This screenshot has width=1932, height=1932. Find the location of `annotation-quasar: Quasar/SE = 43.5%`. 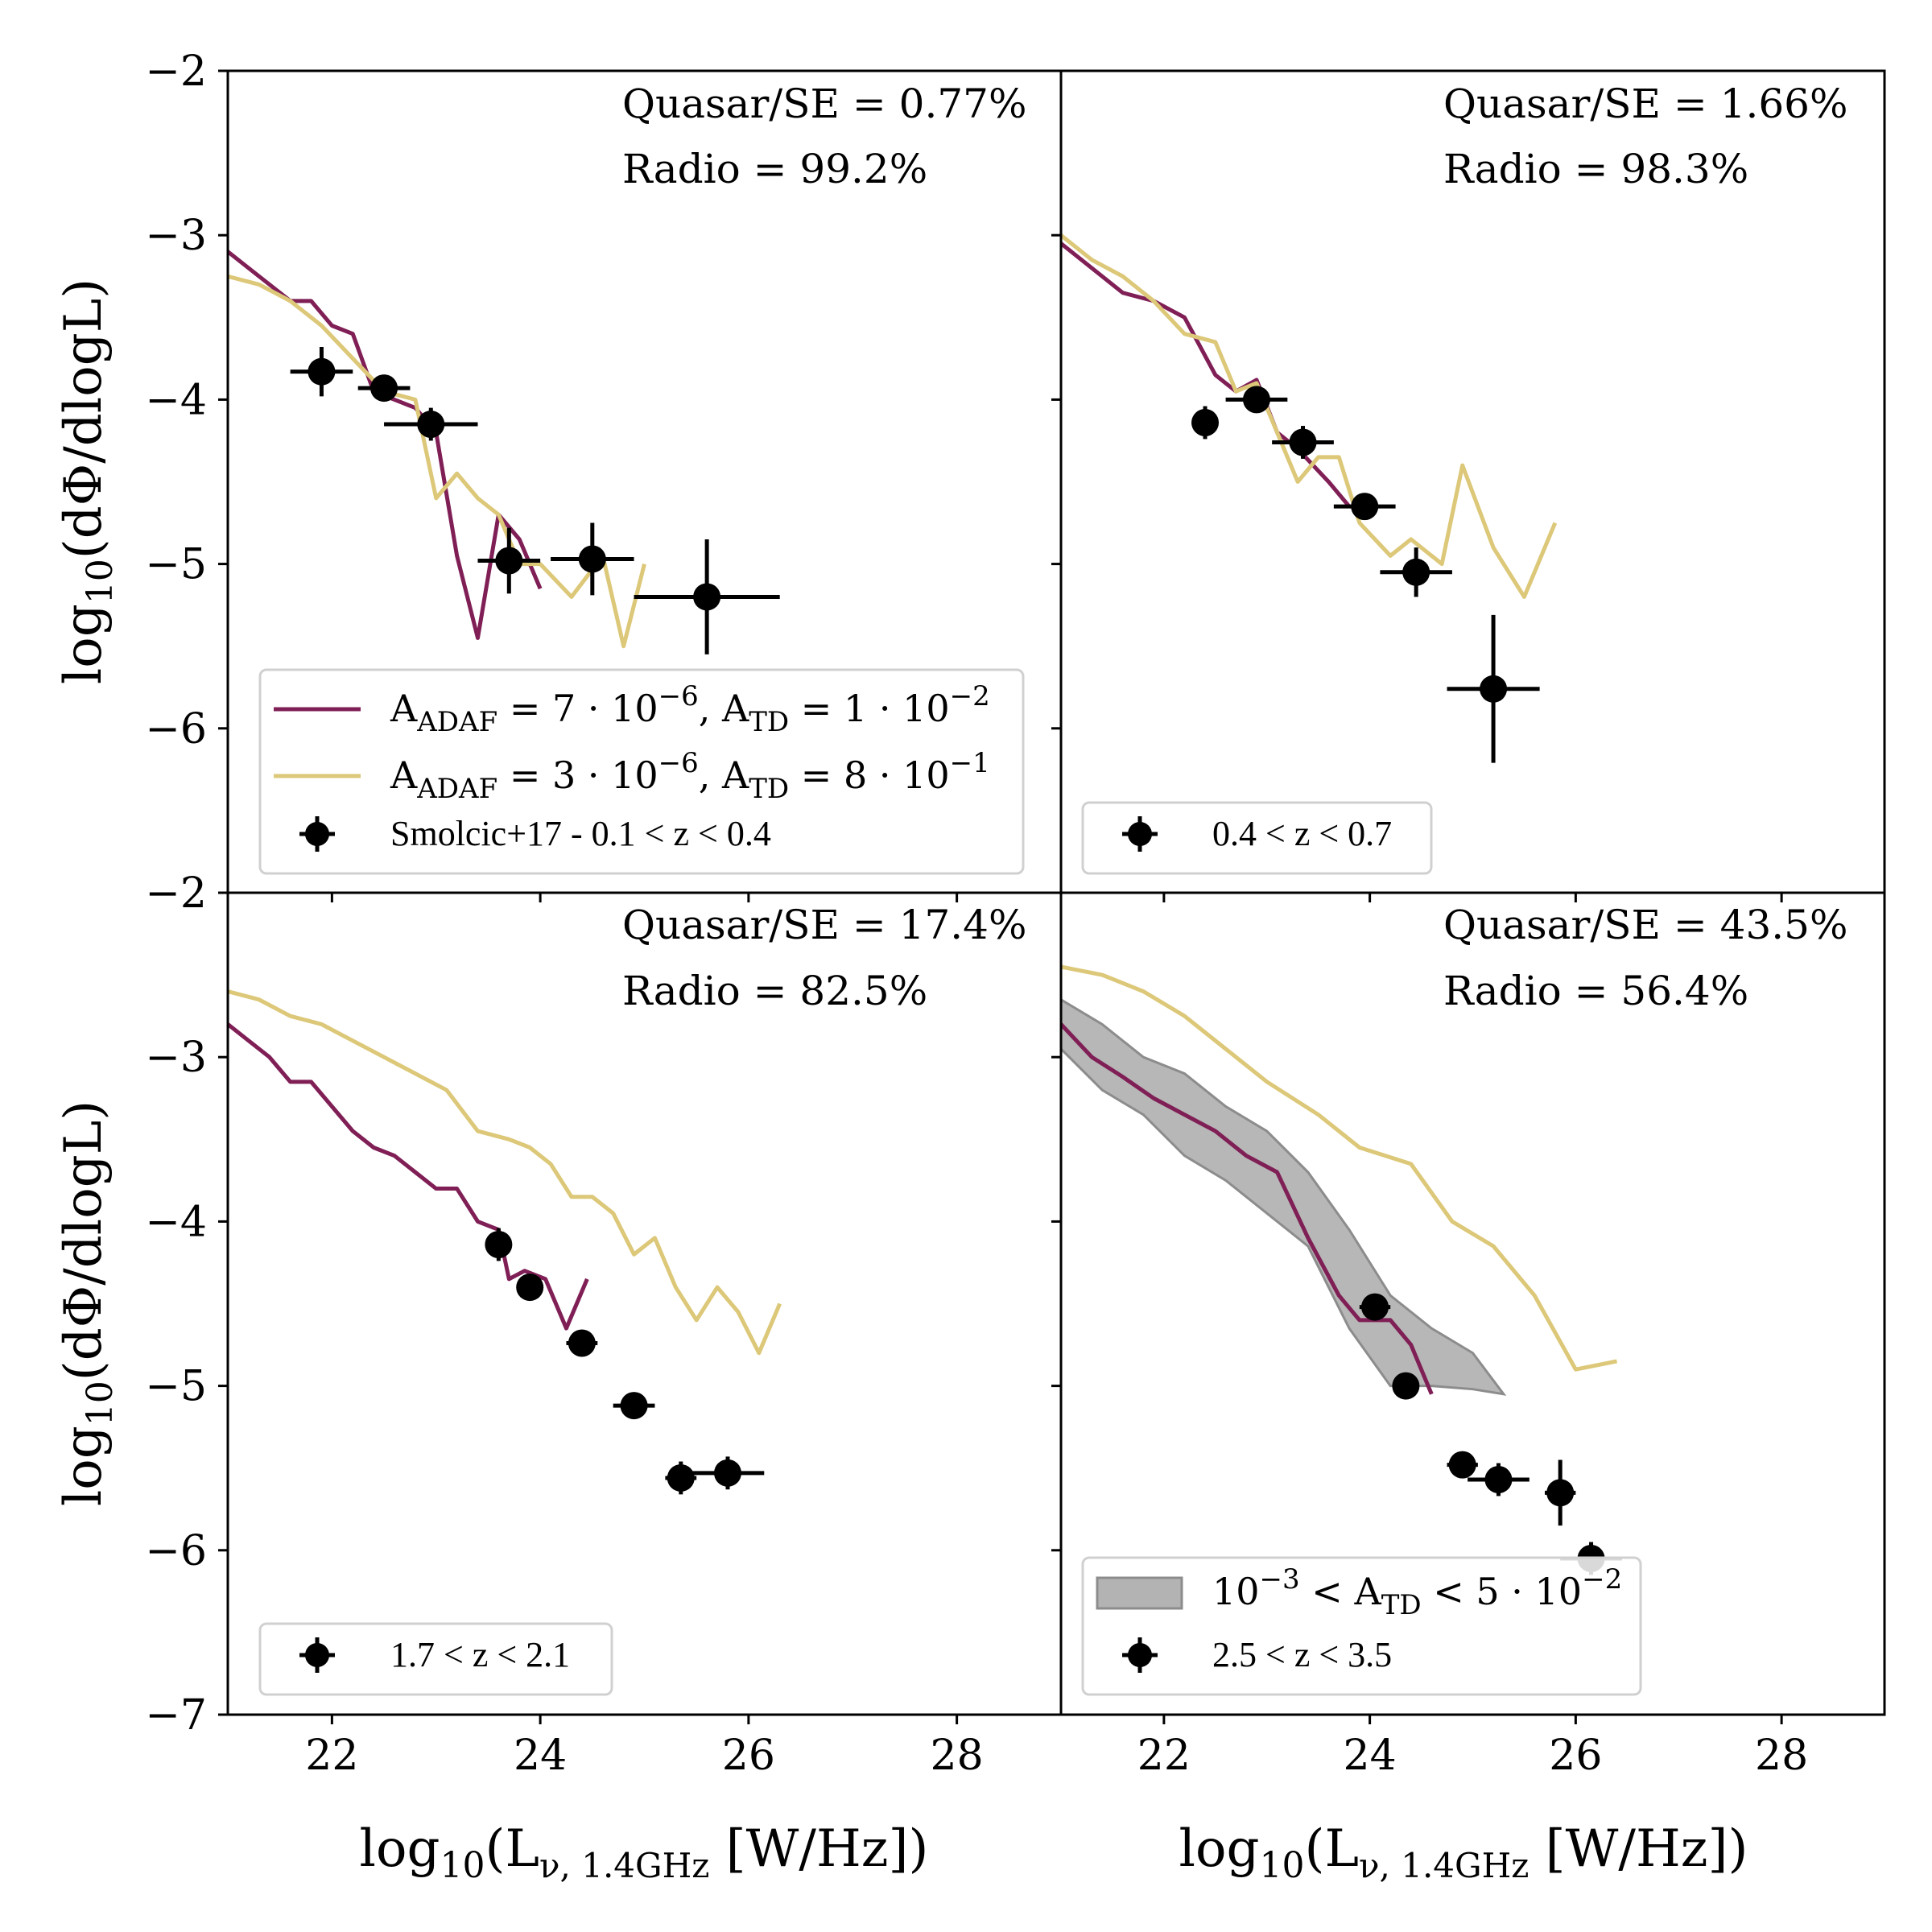

annotation-quasar: Quasar/SE = 43.5% is located at coordinates (1645, 925).